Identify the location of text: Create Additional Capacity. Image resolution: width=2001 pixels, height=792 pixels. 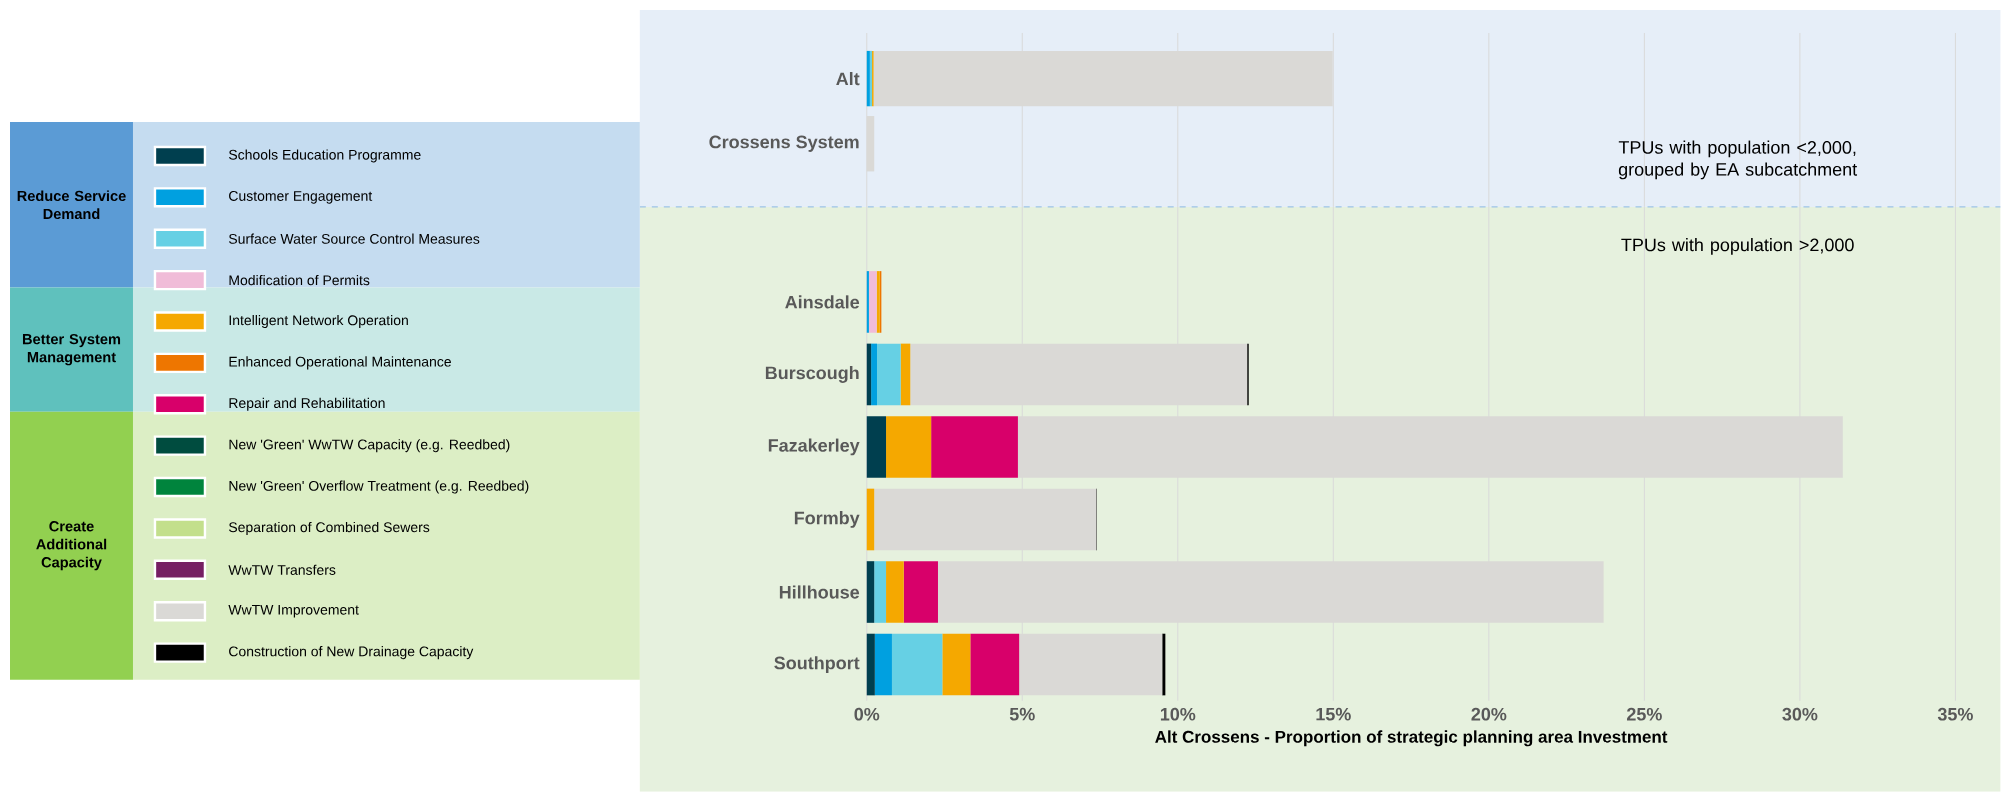
(71, 546).